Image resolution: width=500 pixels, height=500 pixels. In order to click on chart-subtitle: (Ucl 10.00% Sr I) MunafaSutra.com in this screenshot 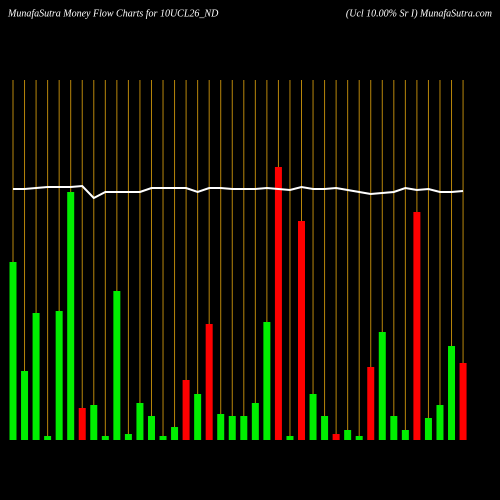, I will do `click(419, 13)`.